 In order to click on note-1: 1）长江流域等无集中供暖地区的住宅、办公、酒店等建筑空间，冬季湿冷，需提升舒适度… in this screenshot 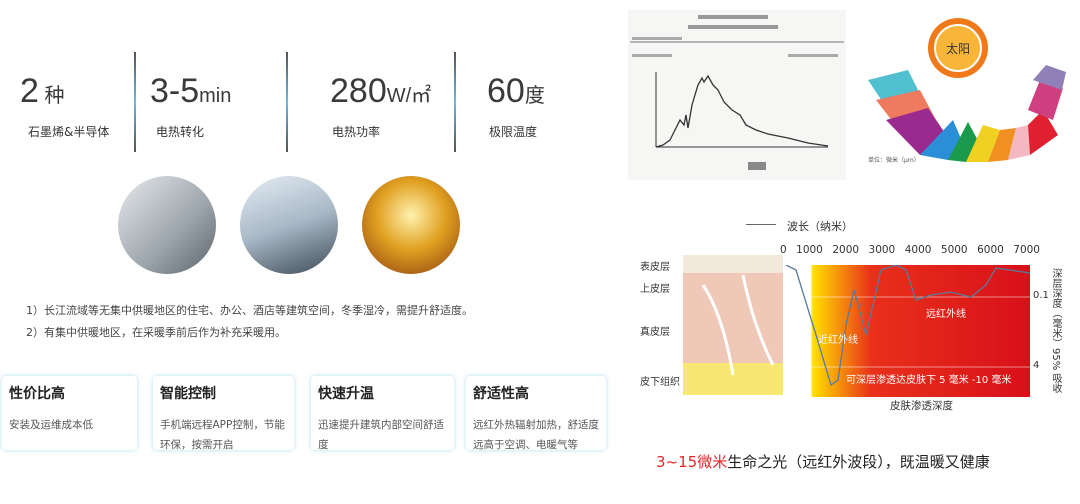, I will do `click(249, 310)`.